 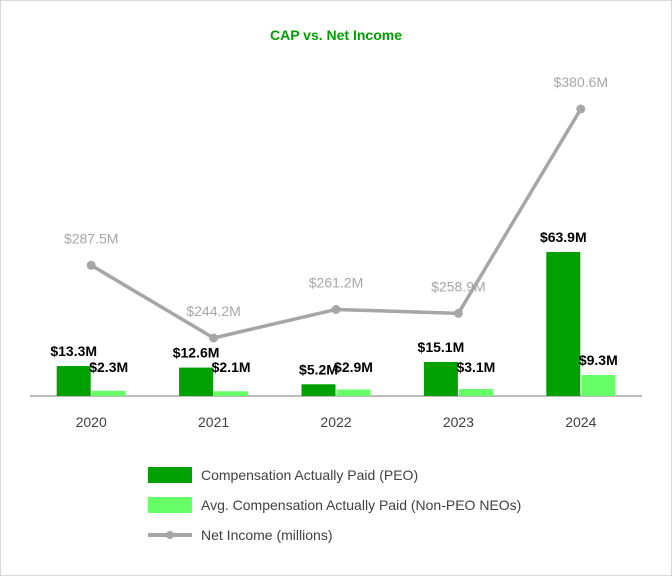 What do you see at coordinates (213, 422) in the screenshot?
I see `x-tick-label: 2021` at bounding box center [213, 422].